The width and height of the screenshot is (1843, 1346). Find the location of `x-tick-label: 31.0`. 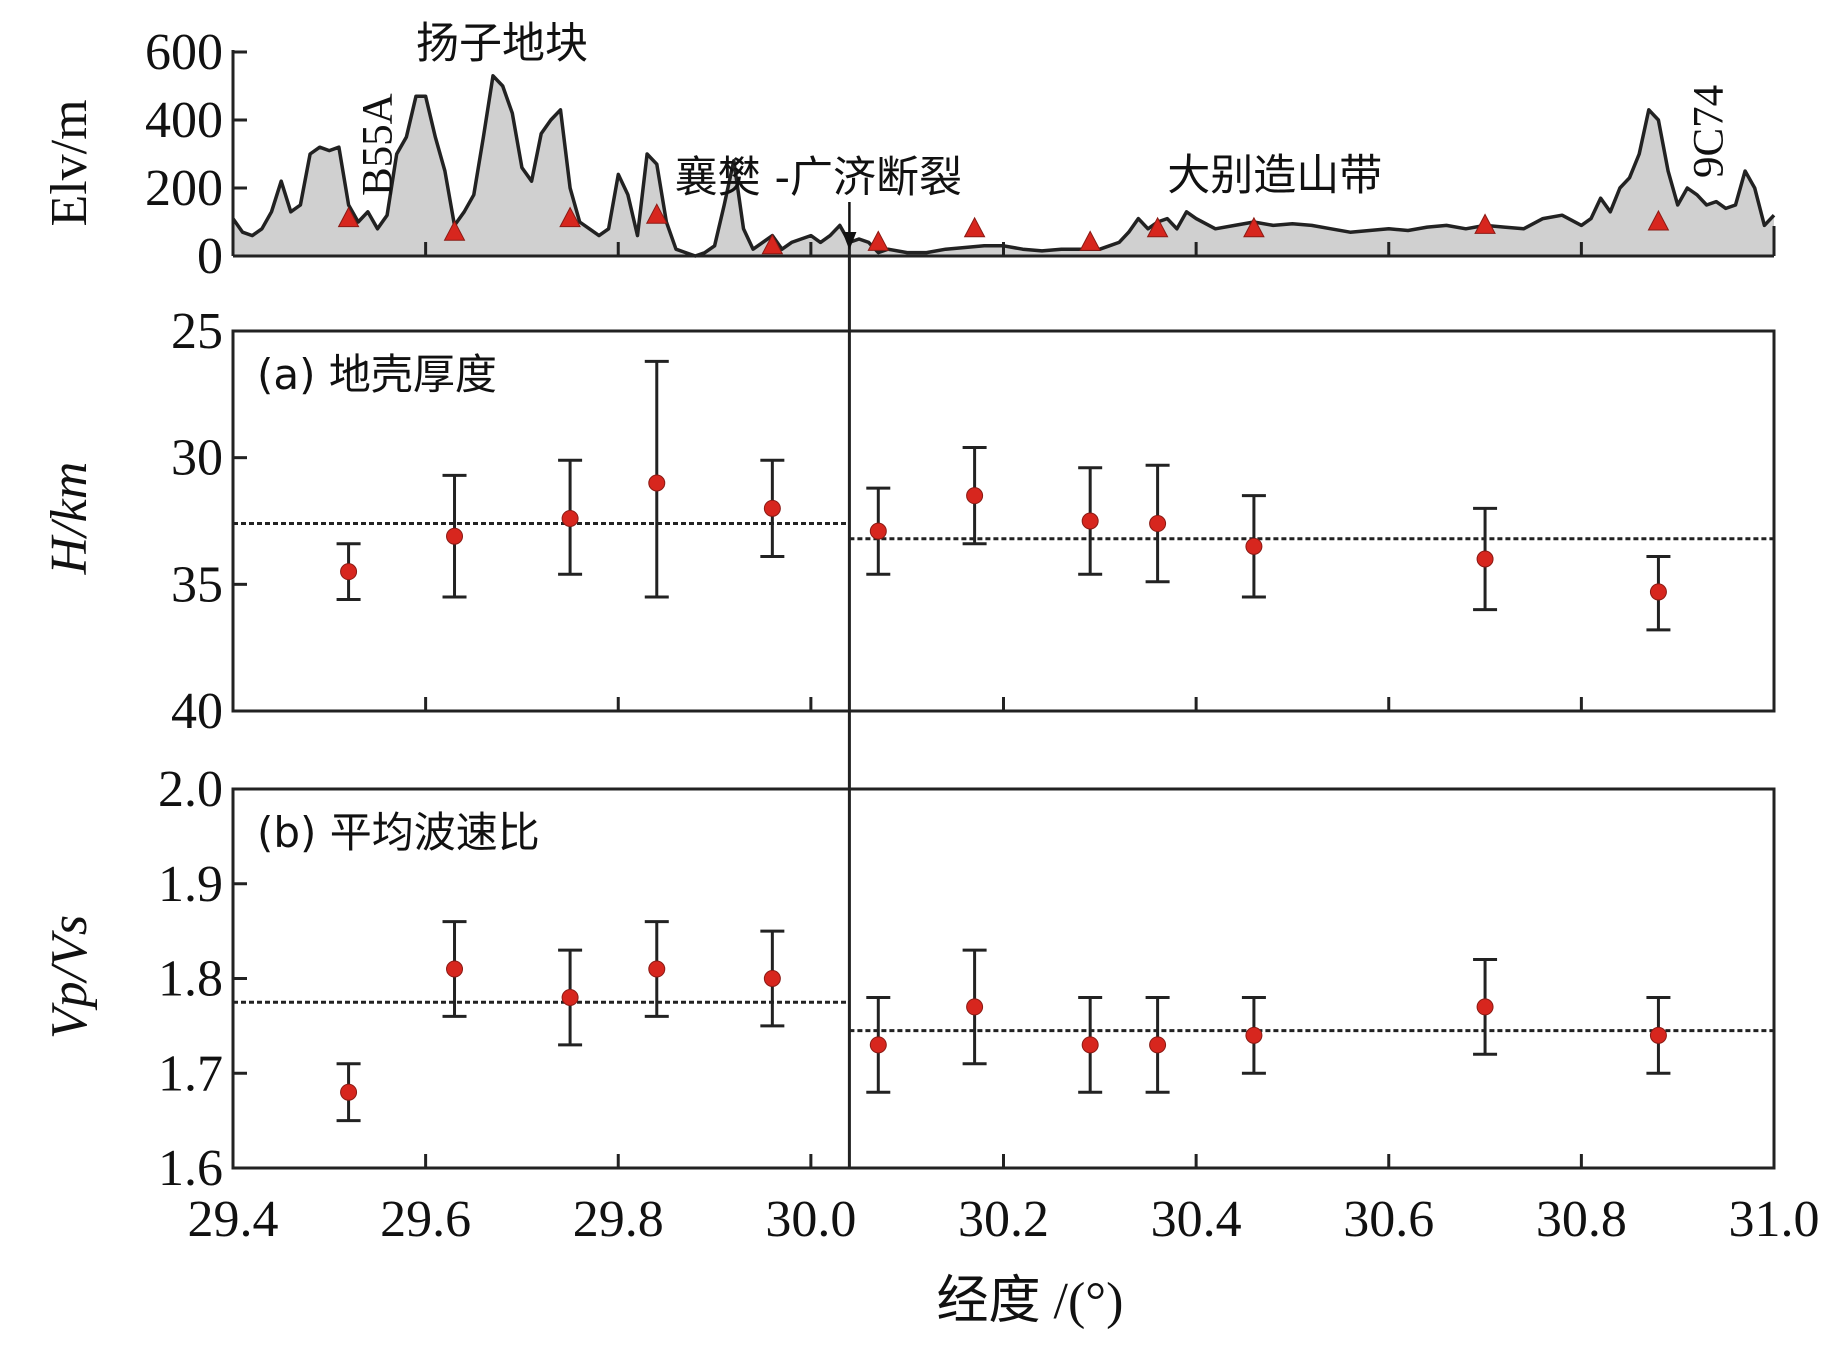

x-tick-label: 31.0 is located at coordinates (1774, 1219).